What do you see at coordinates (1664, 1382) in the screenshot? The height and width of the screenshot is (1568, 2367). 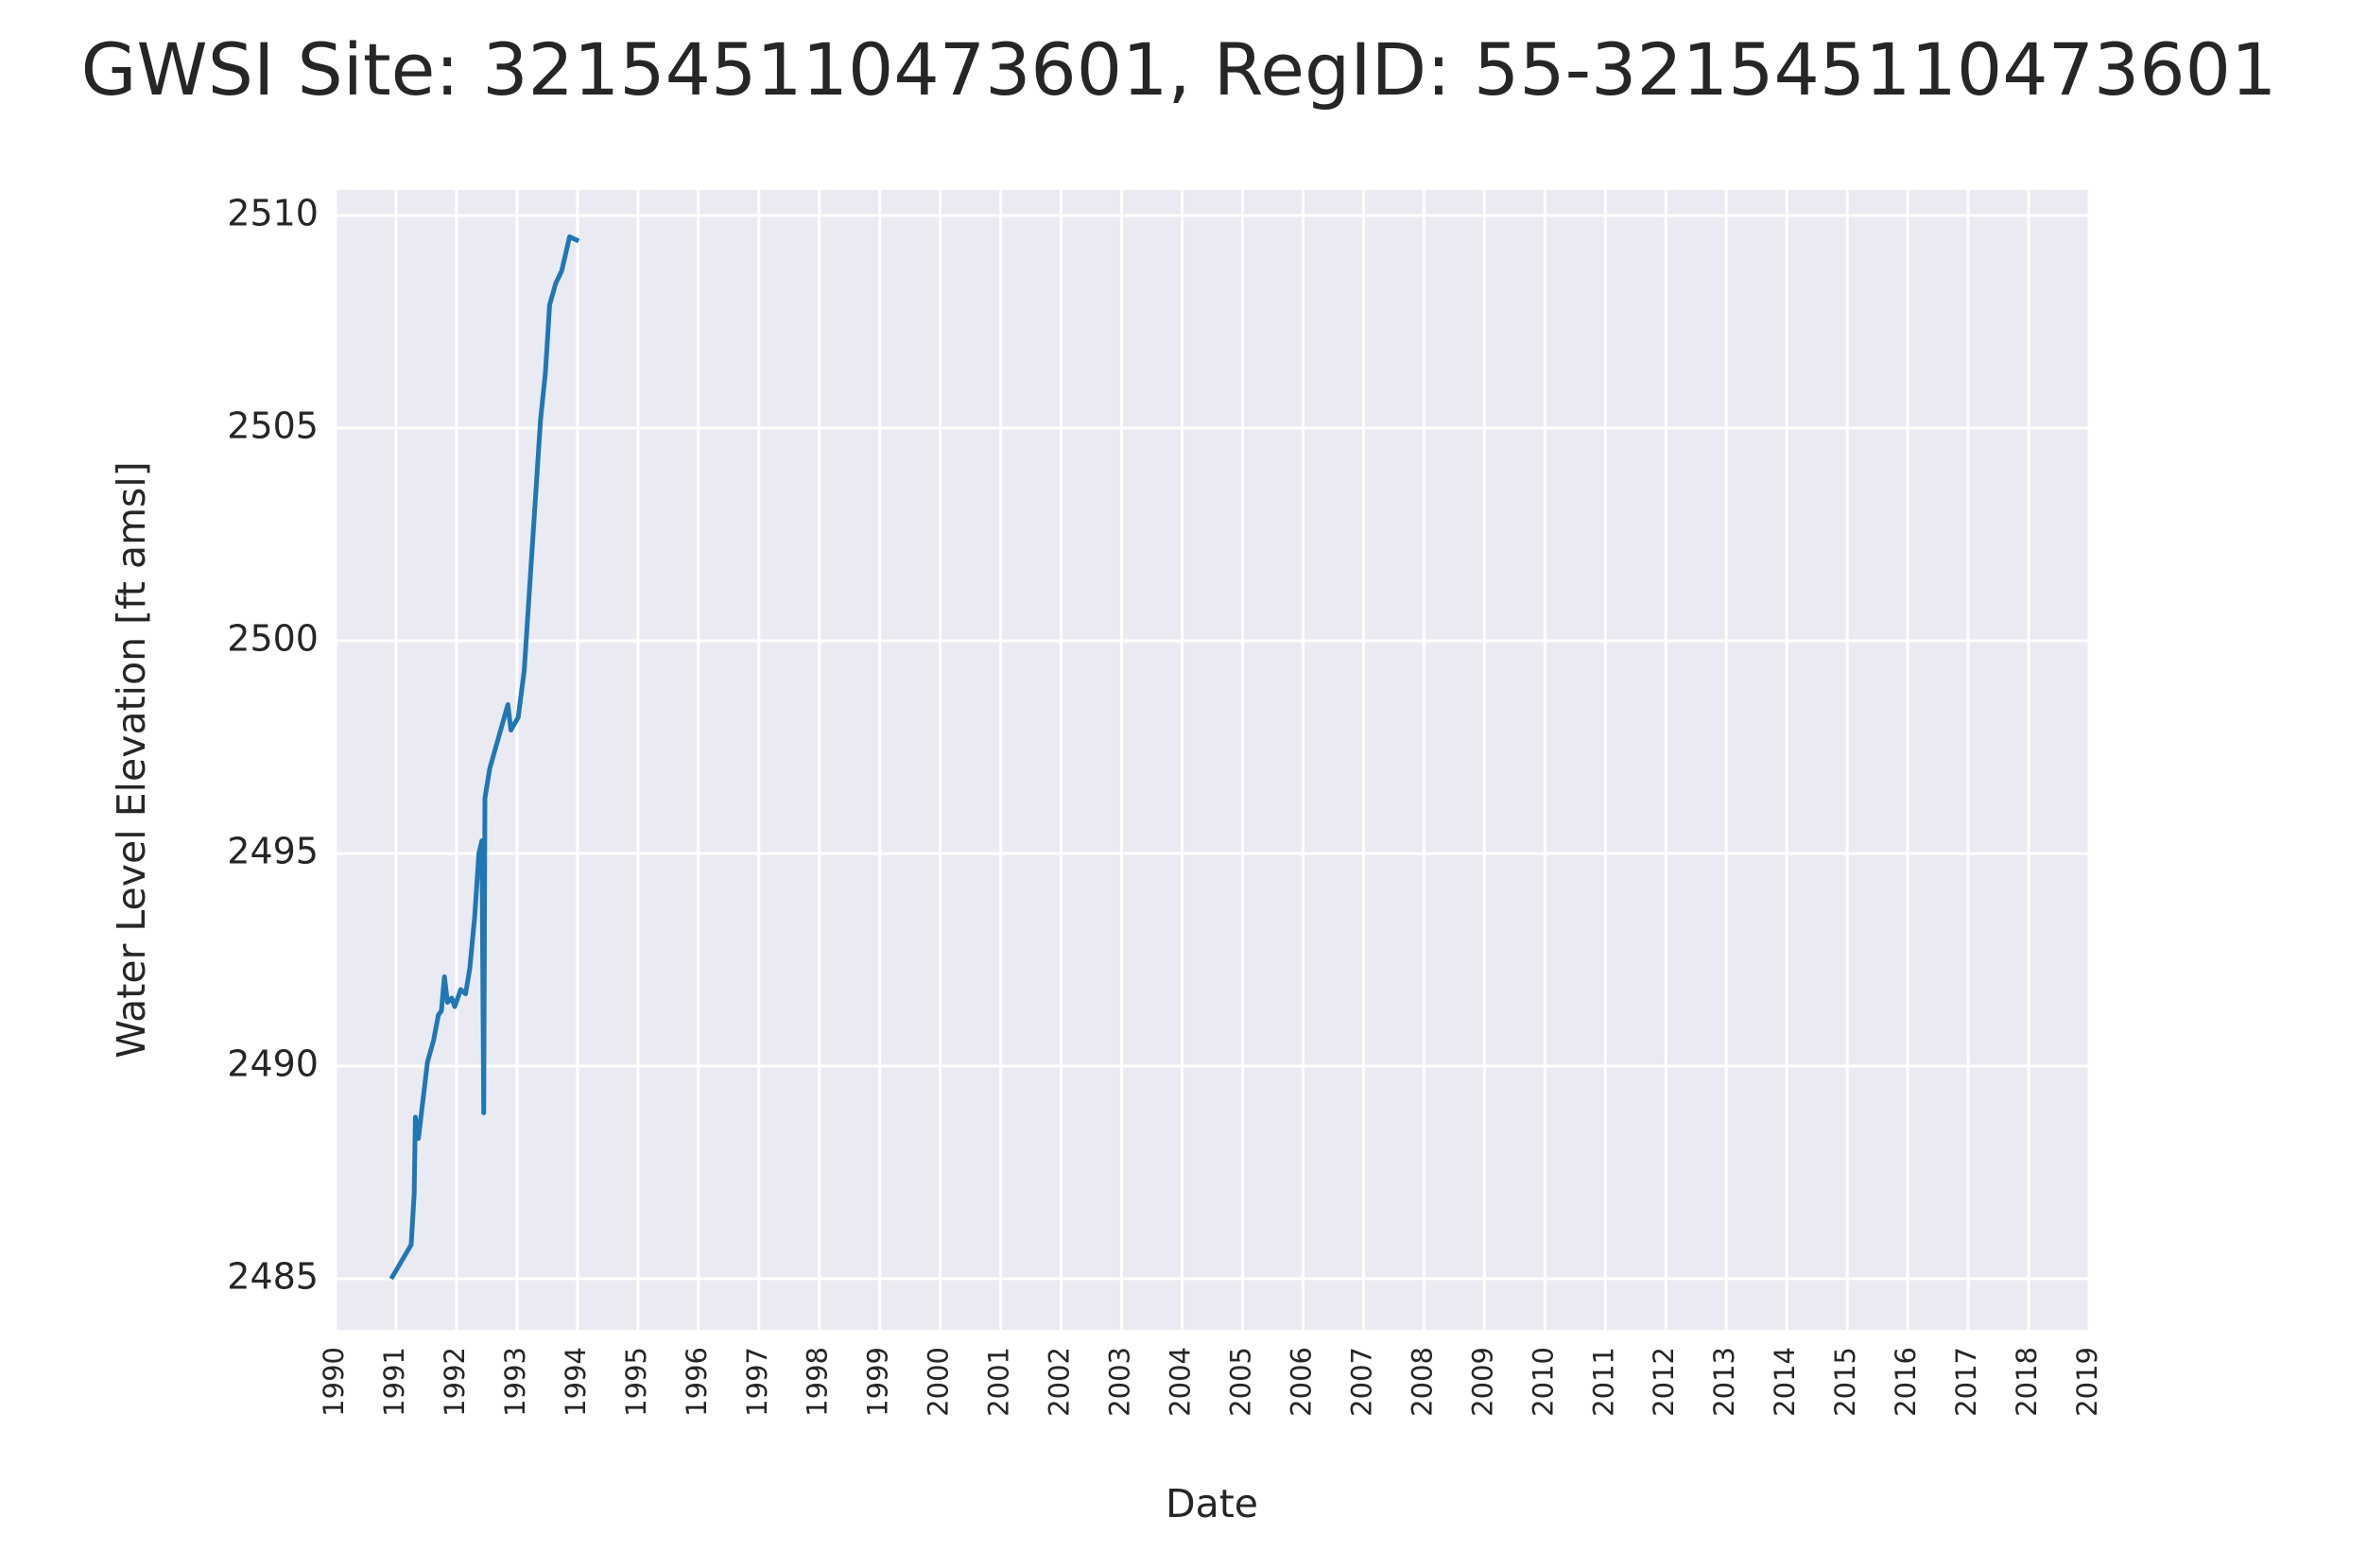 I see `x-tick-label: 2012` at bounding box center [1664, 1382].